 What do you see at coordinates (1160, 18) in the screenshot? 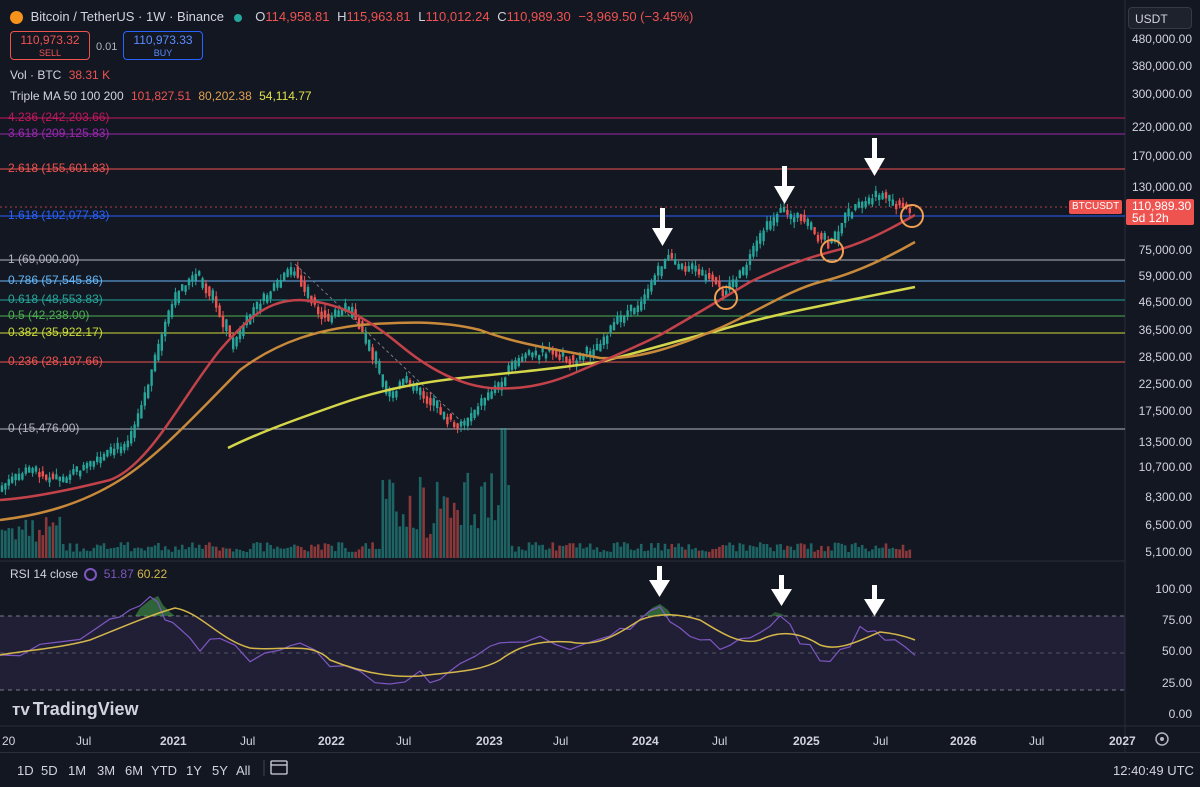
I see `currency-selector: USDT` at bounding box center [1160, 18].